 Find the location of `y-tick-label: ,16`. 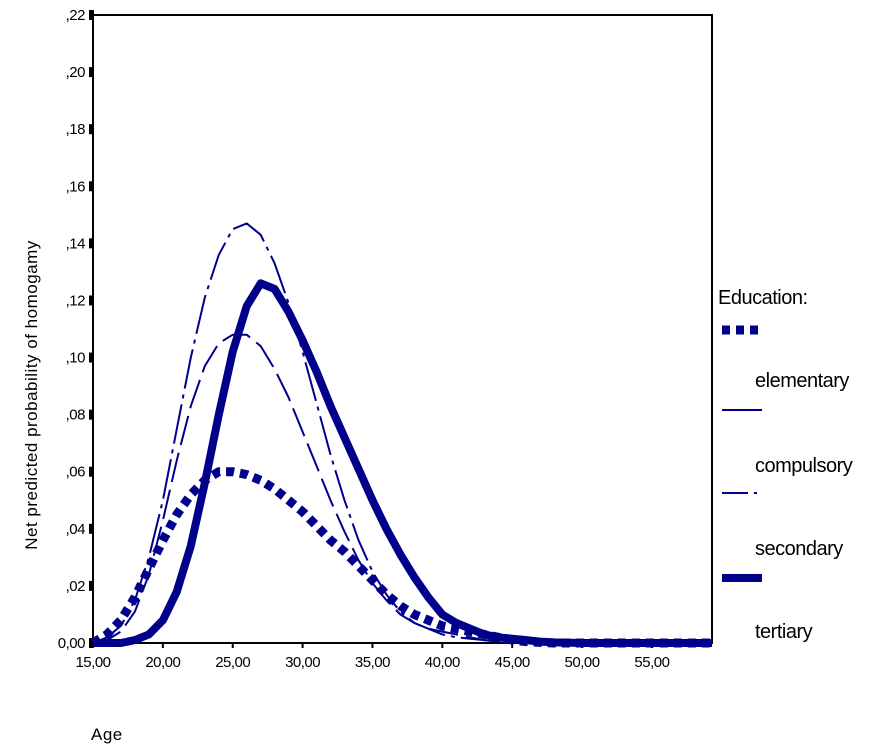

y-tick-label: ,16 is located at coordinates (76, 186).